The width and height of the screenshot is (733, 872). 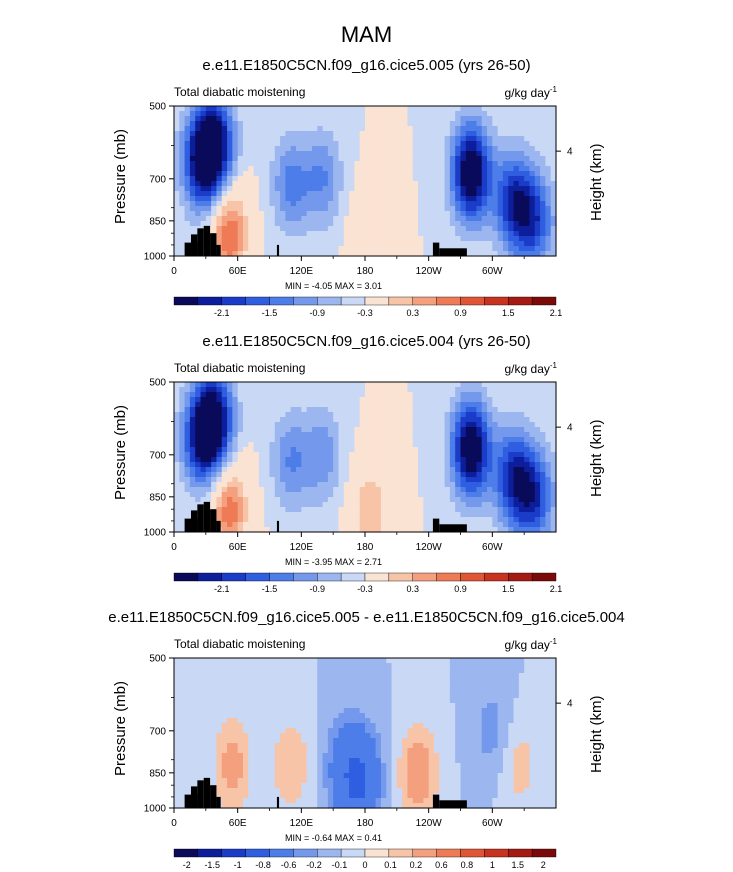 What do you see at coordinates (302, 547) in the screenshot?
I see `x-tick-label: 120E` at bounding box center [302, 547].